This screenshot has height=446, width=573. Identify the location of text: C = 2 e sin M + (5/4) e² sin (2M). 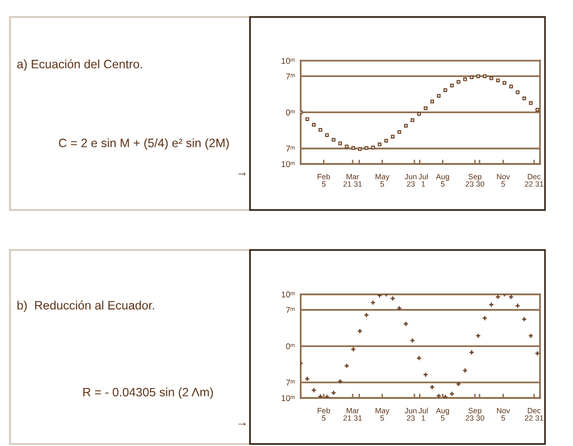
(143, 144).